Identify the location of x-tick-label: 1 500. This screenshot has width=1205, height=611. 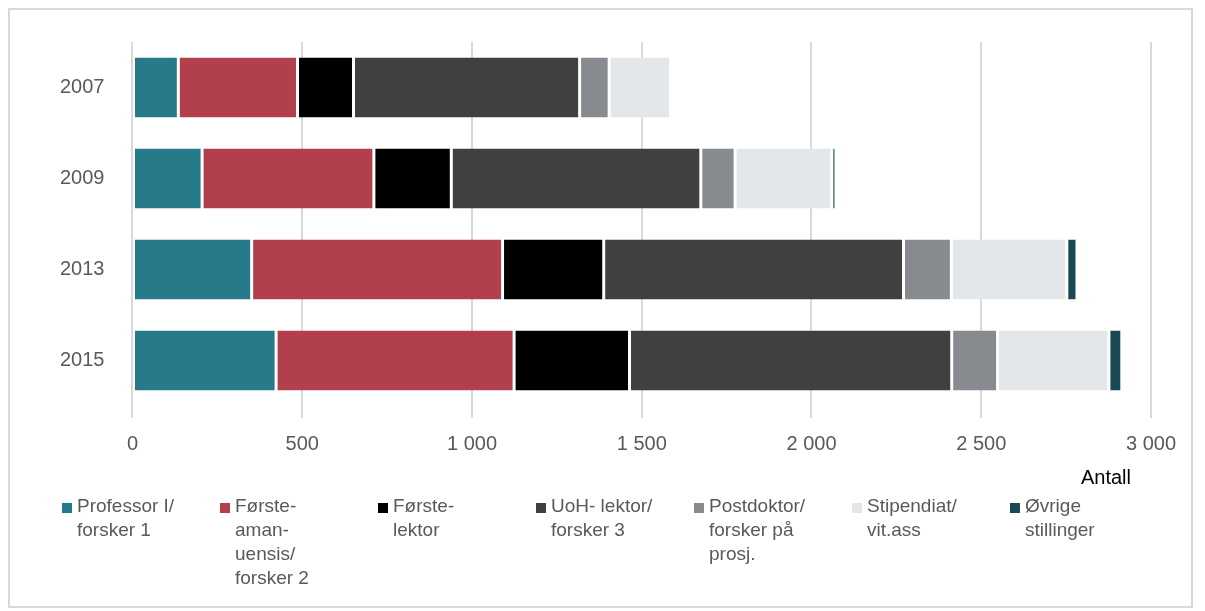
(641, 442).